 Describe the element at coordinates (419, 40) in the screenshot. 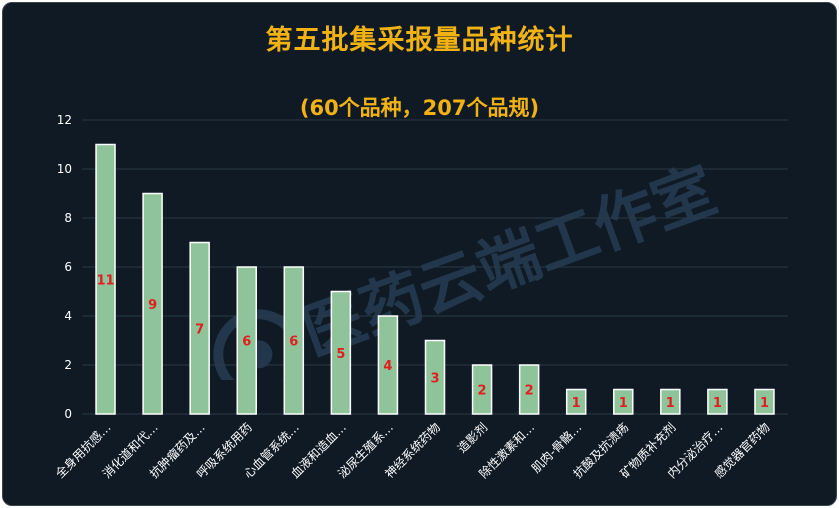

I see `chart-title: 第五批集采报量品种统计` at that location.